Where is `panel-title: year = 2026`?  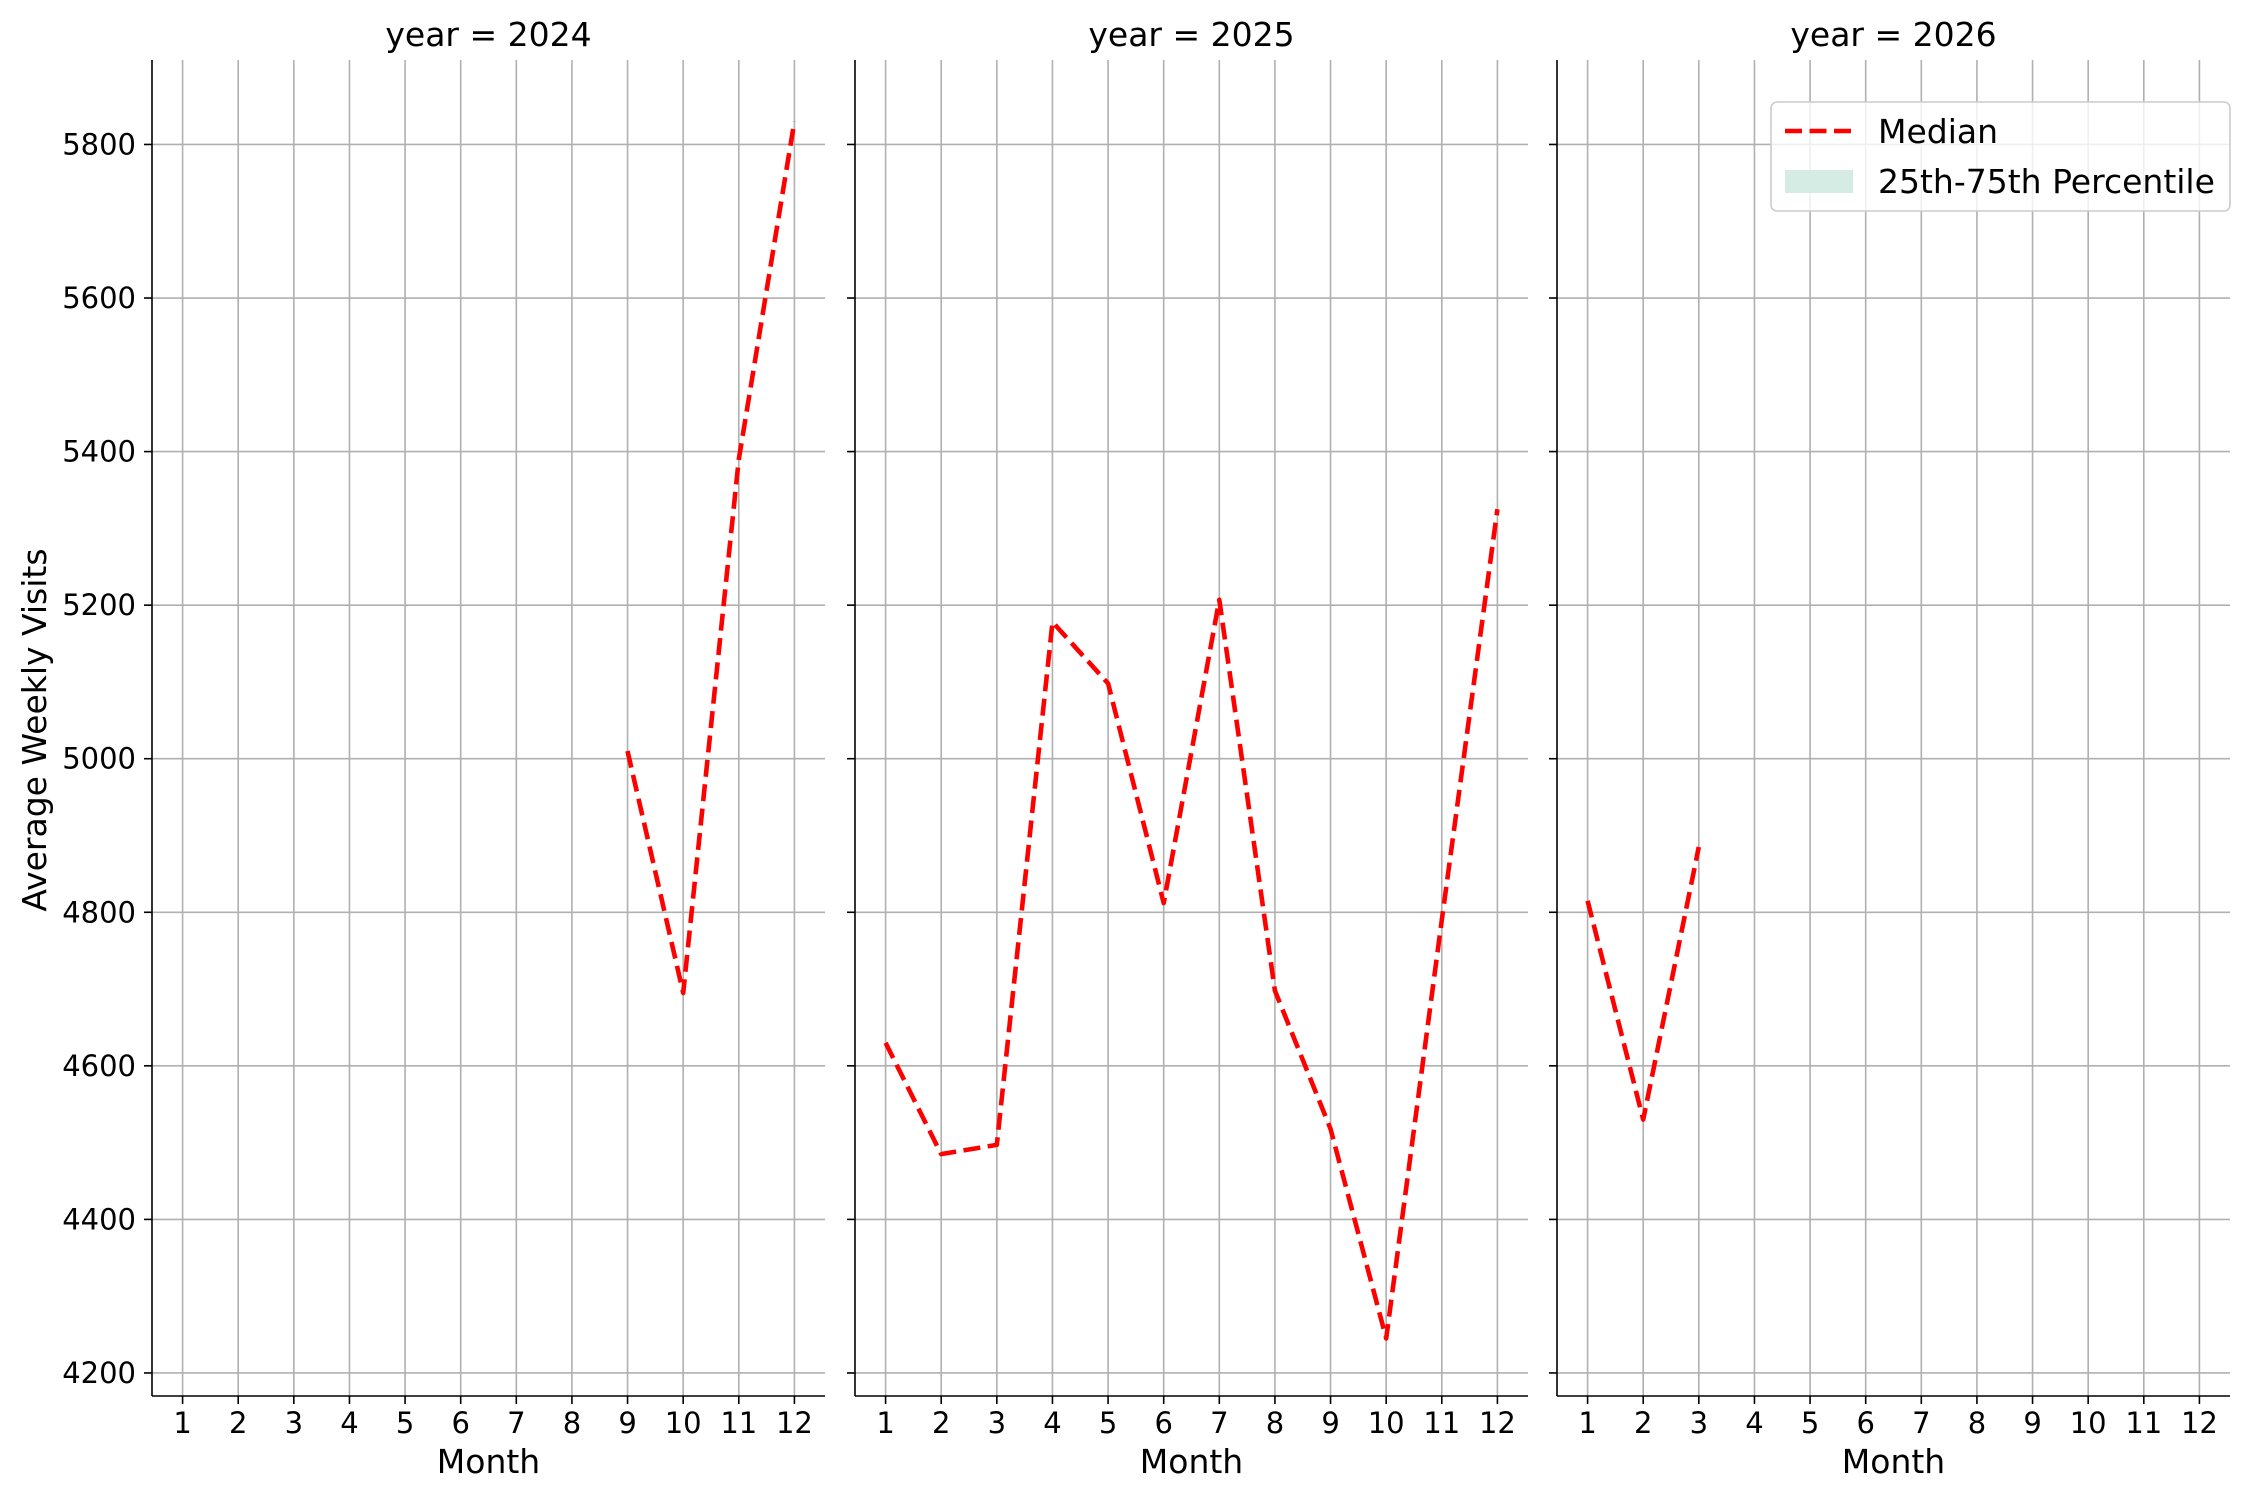 panel-title: year = 2026 is located at coordinates (1893, 34).